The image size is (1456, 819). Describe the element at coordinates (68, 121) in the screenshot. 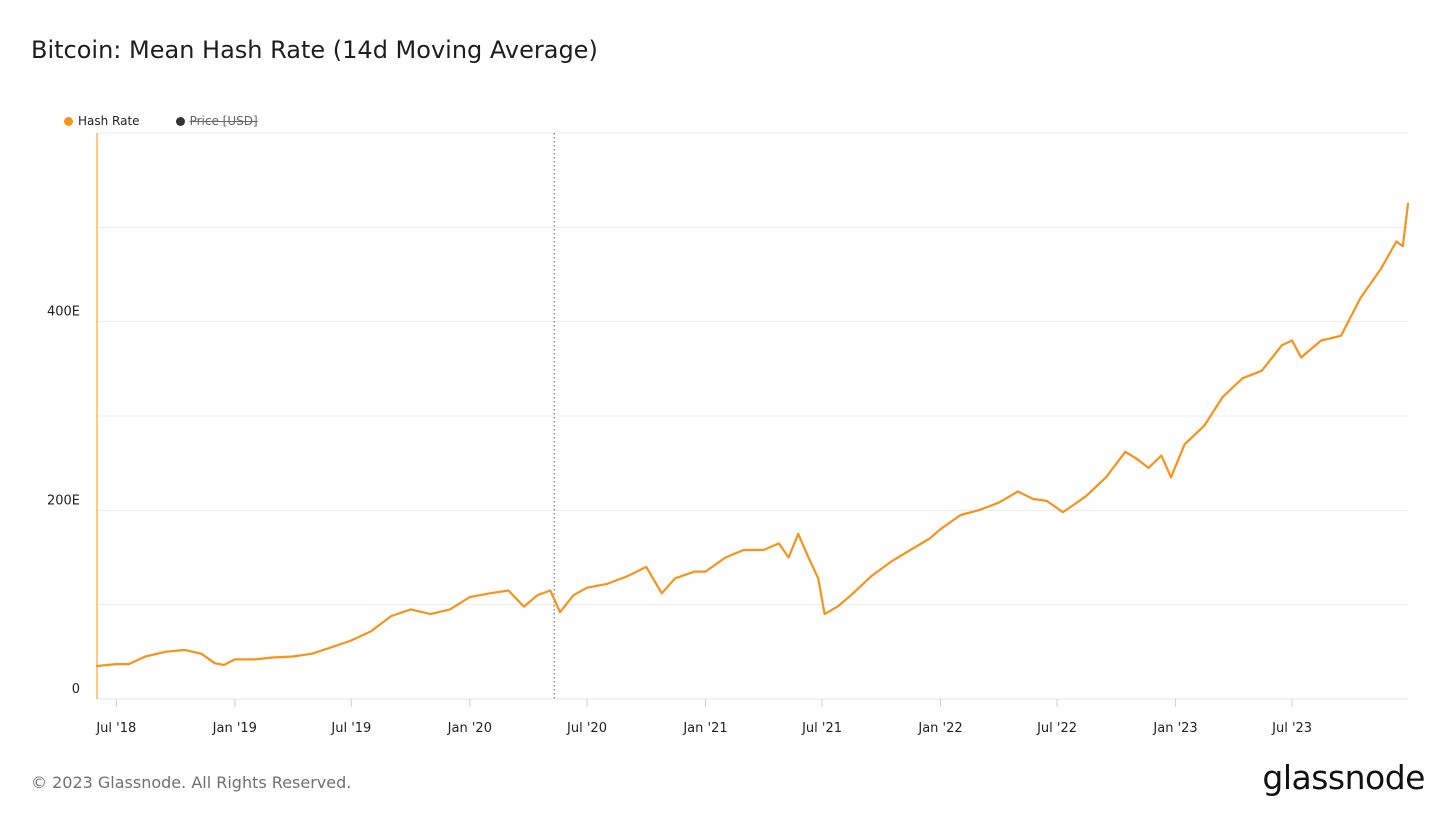

I see `legend-dot-hash-rate` at that location.